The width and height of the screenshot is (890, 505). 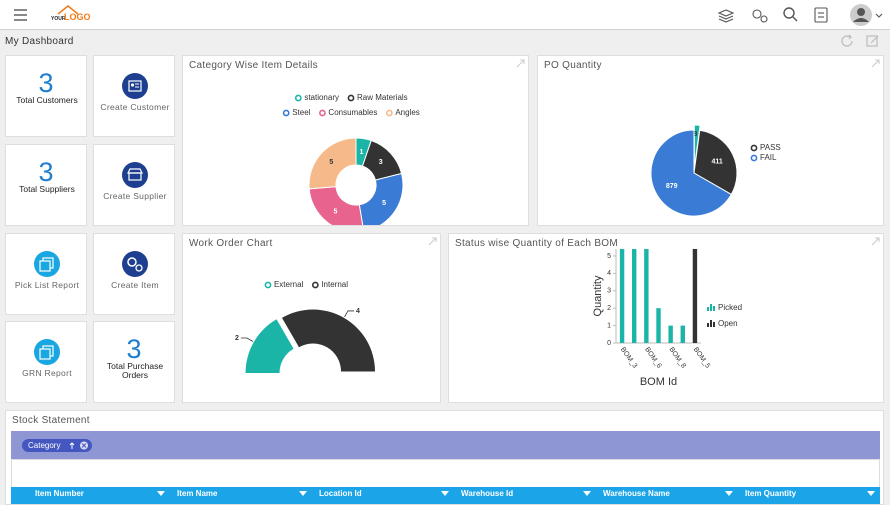 What do you see at coordinates (821, 15) in the screenshot?
I see `report-icon` at bounding box center [821, 15].